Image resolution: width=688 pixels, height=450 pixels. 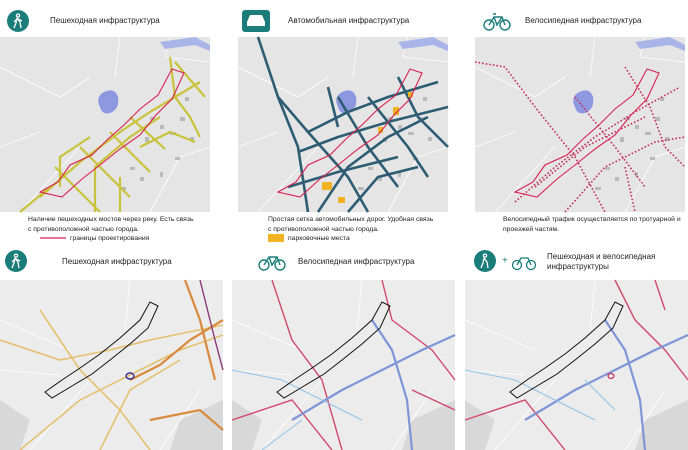 What do you see at coordinates (578, 266) in the screenshot?
I see `panel-title: инфраструктуры` at bounding box center [578, 266].